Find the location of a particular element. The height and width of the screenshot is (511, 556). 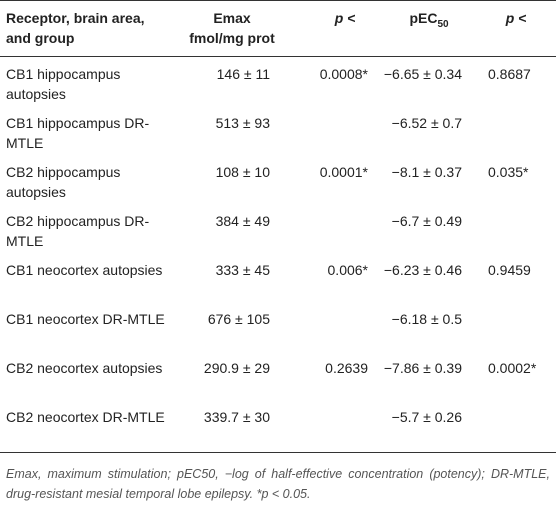

cell-group: CB2 neocortex autopsies is located at coordinates (84, 367).